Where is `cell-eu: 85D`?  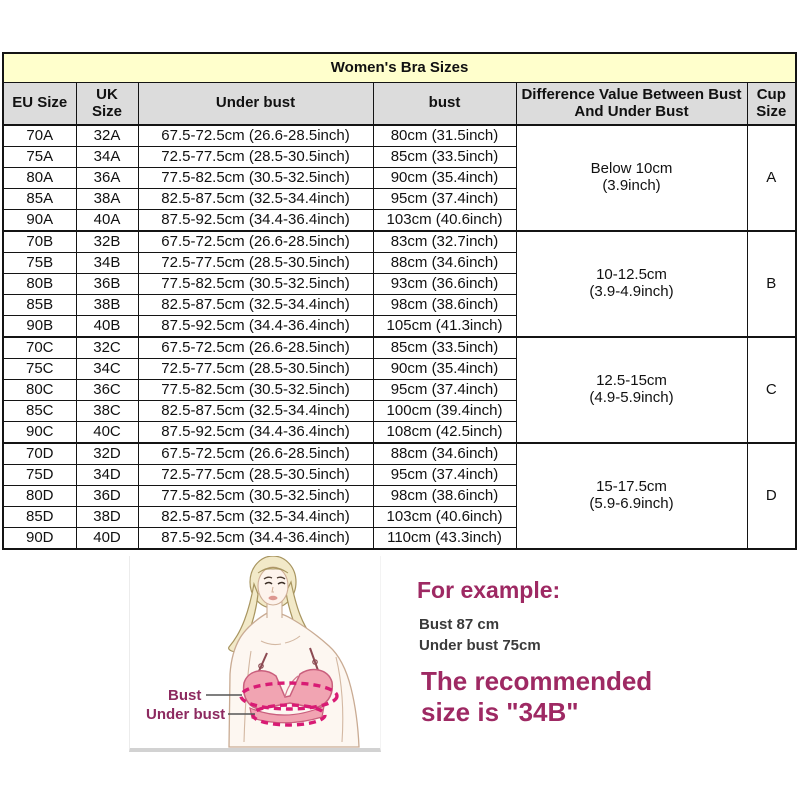
cell-eu: 85D is located at coordinates (39, 517).